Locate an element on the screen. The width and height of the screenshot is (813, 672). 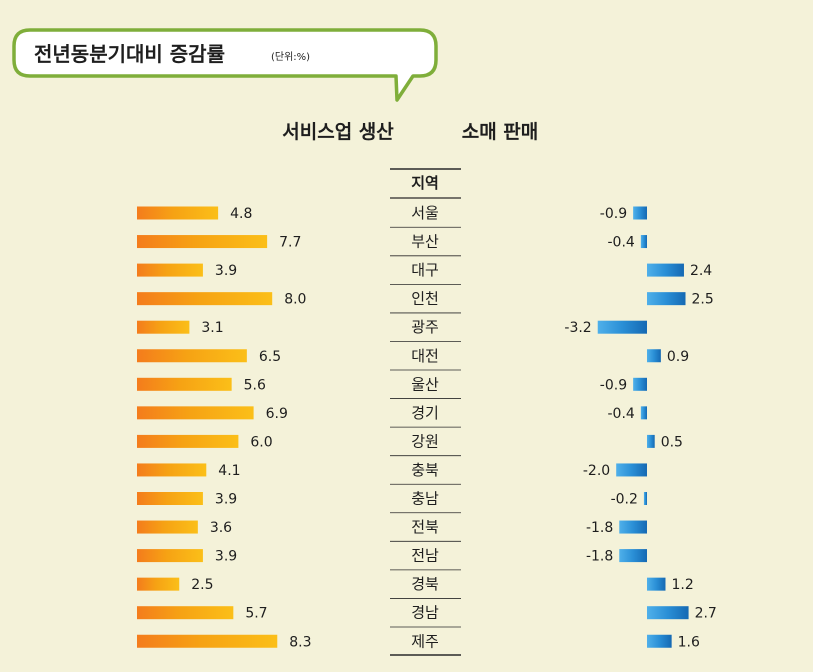
region-label: 부산 is located at coordinates (425, 242).